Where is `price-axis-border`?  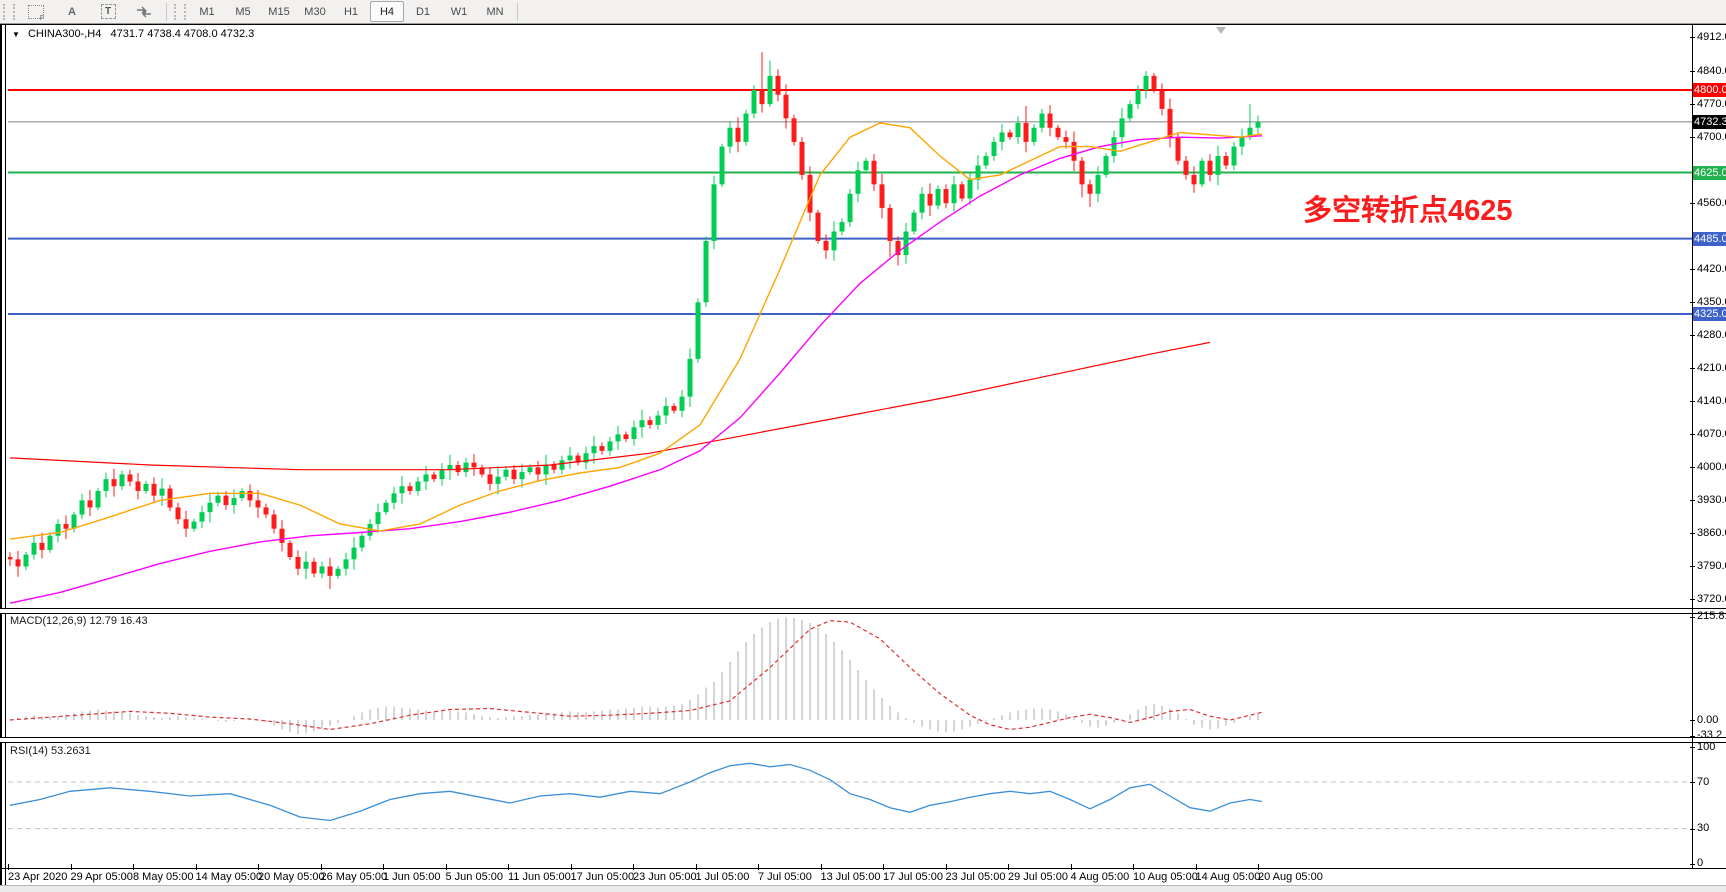 price-axis-border is located at coordinates (1692, 446).